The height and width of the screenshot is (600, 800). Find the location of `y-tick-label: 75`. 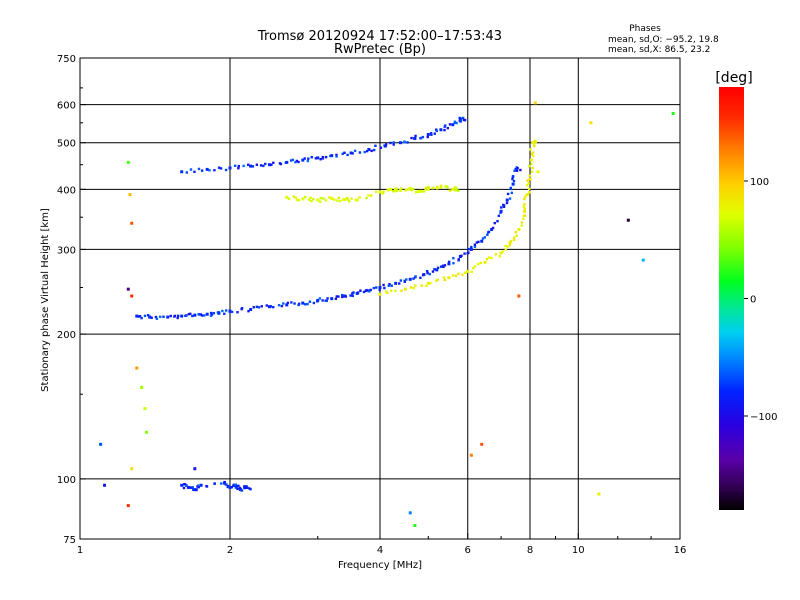

y-tick-label: 75 is located at coordinates (69, 540).